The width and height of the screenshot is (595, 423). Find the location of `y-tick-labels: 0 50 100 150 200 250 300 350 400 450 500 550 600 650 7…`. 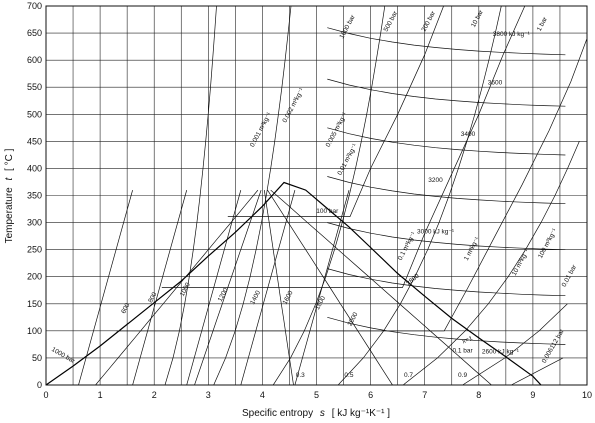

y-tick-labels: 0 50 100 150 200 250 300 350 400 450 500 550 600 650 7… is located at coordinates (34, 195).